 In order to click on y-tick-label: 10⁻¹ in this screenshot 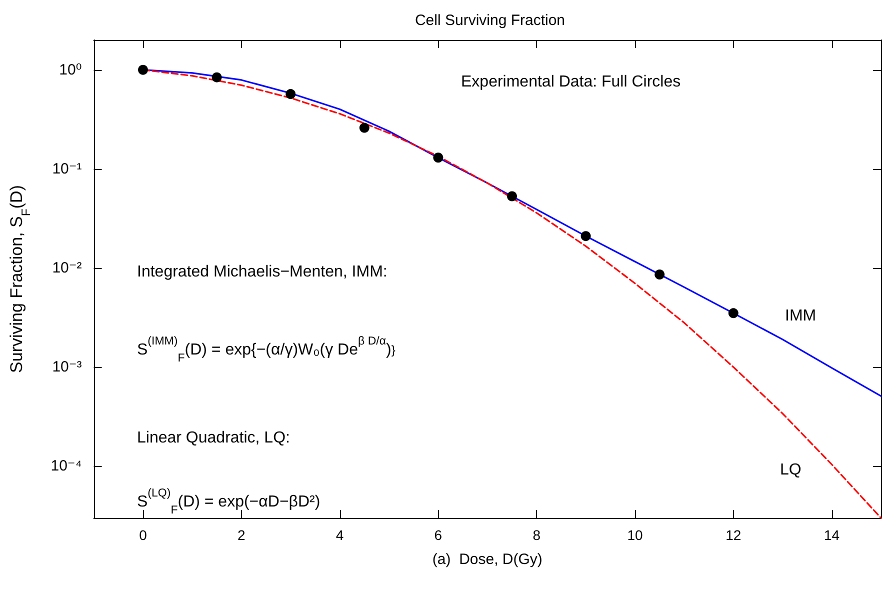, I will do `click(67, 169)`.